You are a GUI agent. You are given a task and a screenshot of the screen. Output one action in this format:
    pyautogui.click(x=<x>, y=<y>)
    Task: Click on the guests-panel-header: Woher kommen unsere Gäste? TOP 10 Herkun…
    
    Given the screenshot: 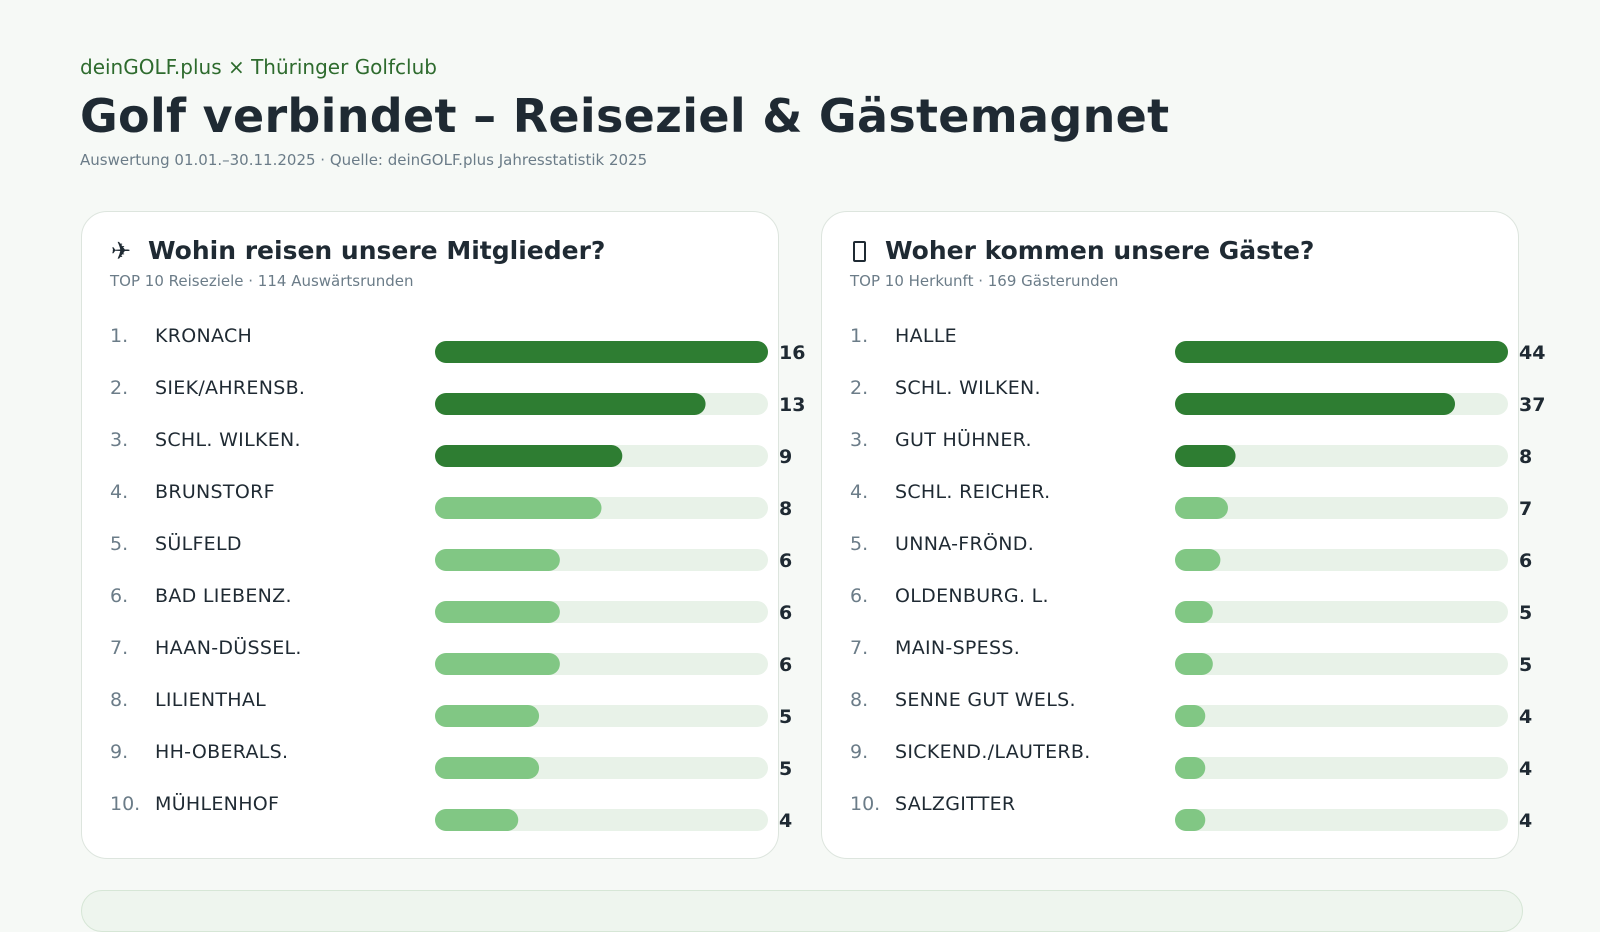 What is the action you would take?
    pyautogui.click(x=1174, y=262)
    